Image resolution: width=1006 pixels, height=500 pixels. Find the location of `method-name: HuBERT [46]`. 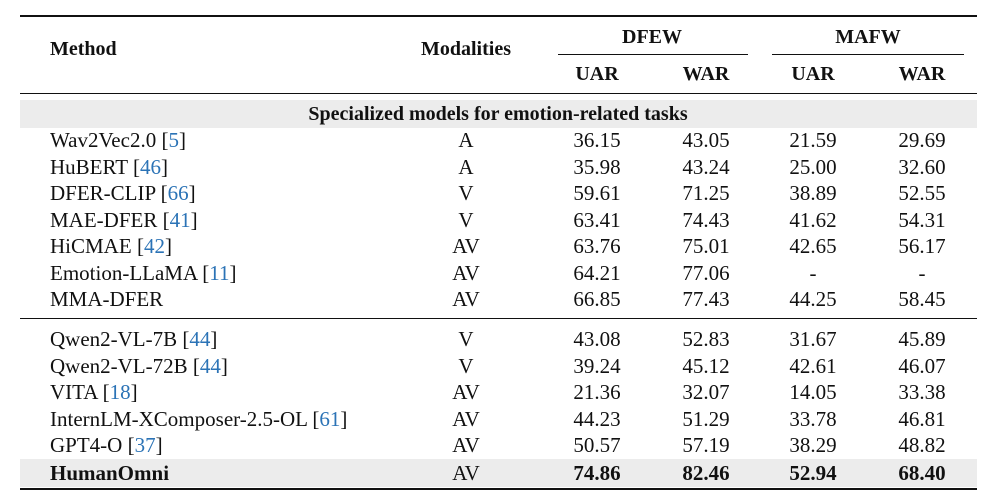

method-name: HuBERT [46] is located at coordinates (109, 166).